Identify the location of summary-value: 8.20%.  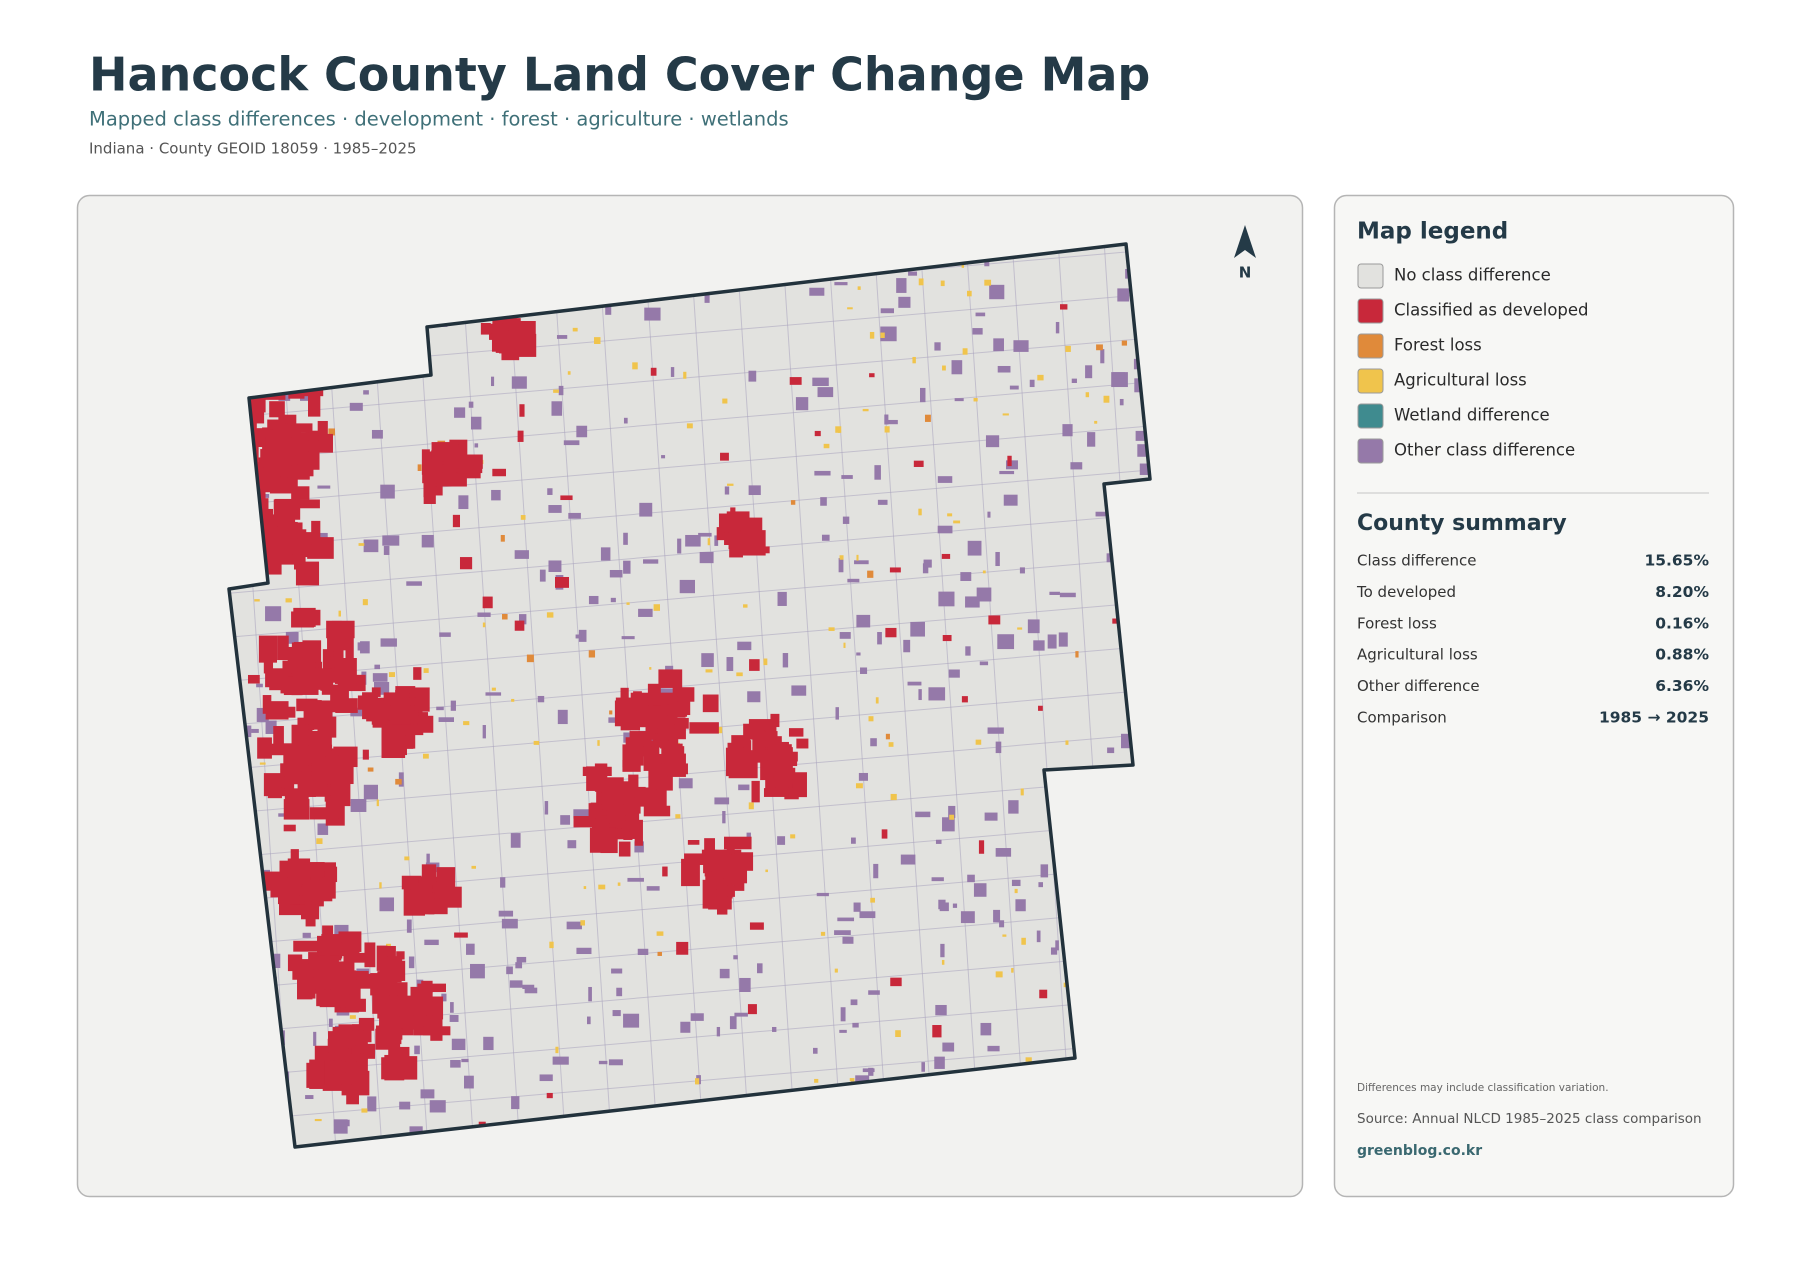
(1682, 592).